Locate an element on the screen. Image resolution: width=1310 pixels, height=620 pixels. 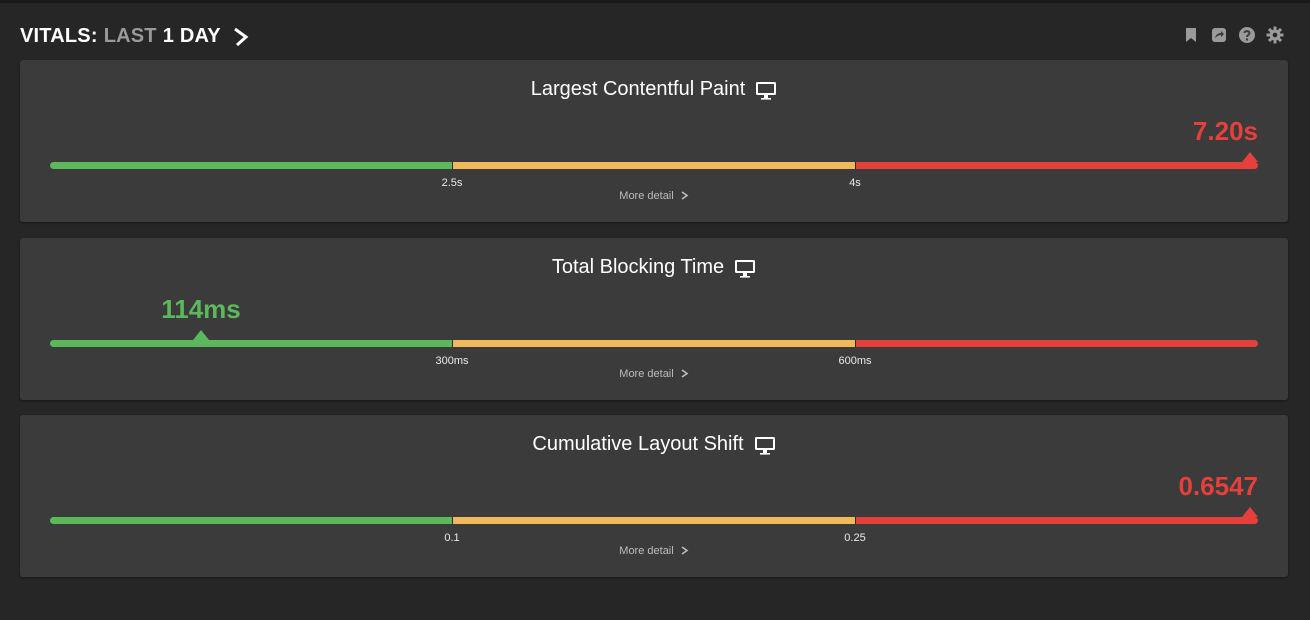
threshold-label-poor: 600ms is located at coordinates (855, 361).